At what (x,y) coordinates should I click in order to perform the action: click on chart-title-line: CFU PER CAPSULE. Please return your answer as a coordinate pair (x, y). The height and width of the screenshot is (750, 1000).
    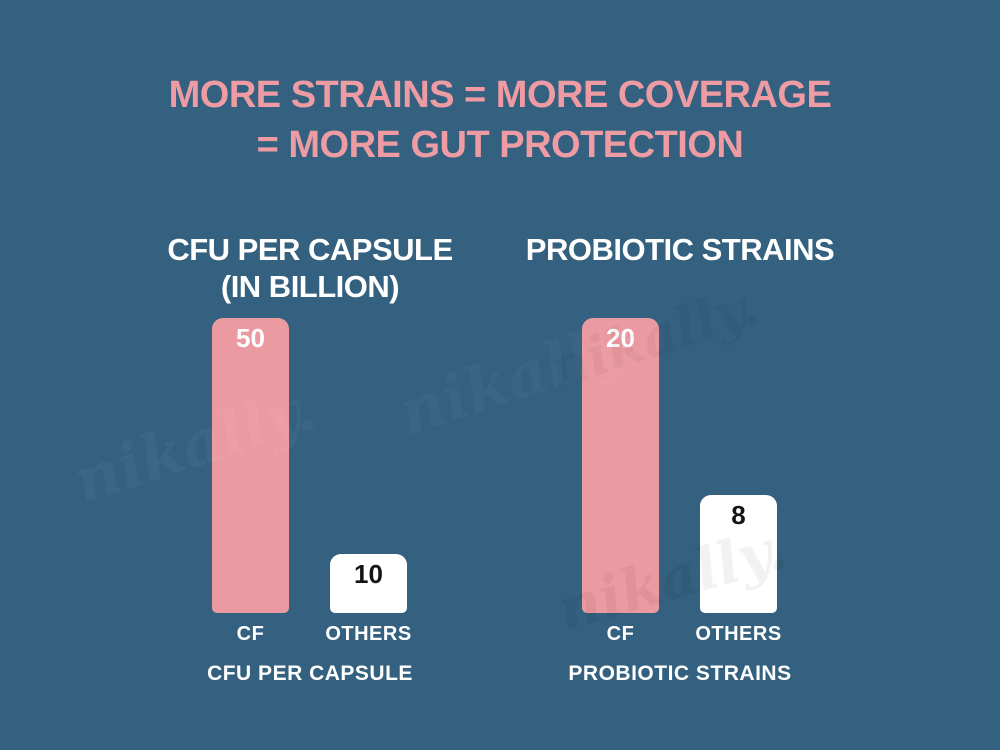
    Looking at the image, I should click on (310, 249).